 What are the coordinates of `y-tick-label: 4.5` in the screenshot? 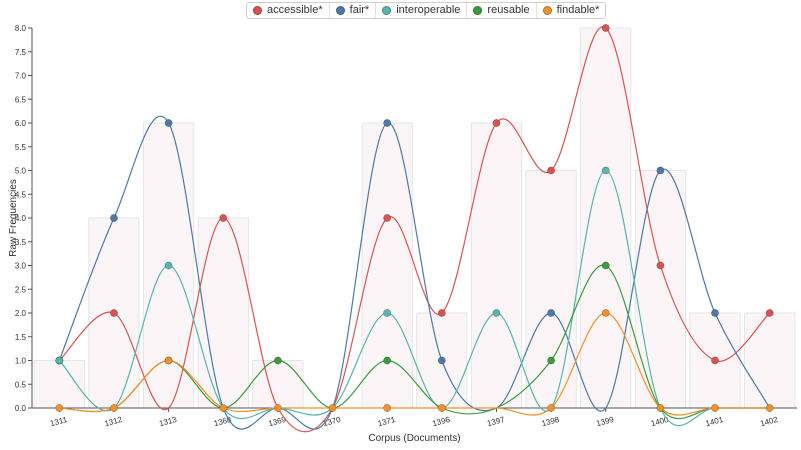 It's located at (21, 194).